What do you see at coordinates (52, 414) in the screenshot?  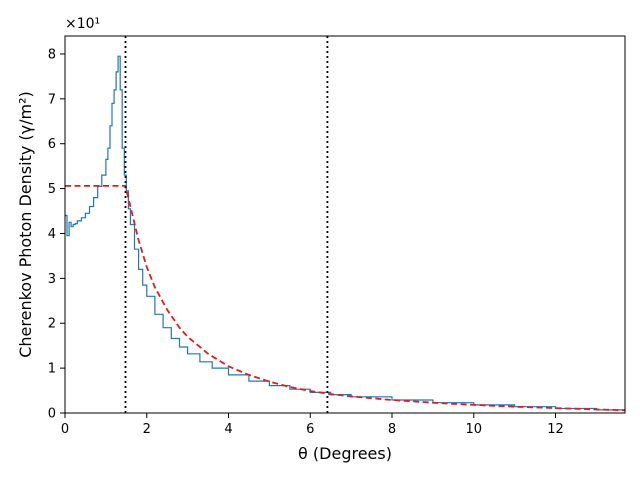 I see `y-tick-label: 0` at bounding box center [52, 414].